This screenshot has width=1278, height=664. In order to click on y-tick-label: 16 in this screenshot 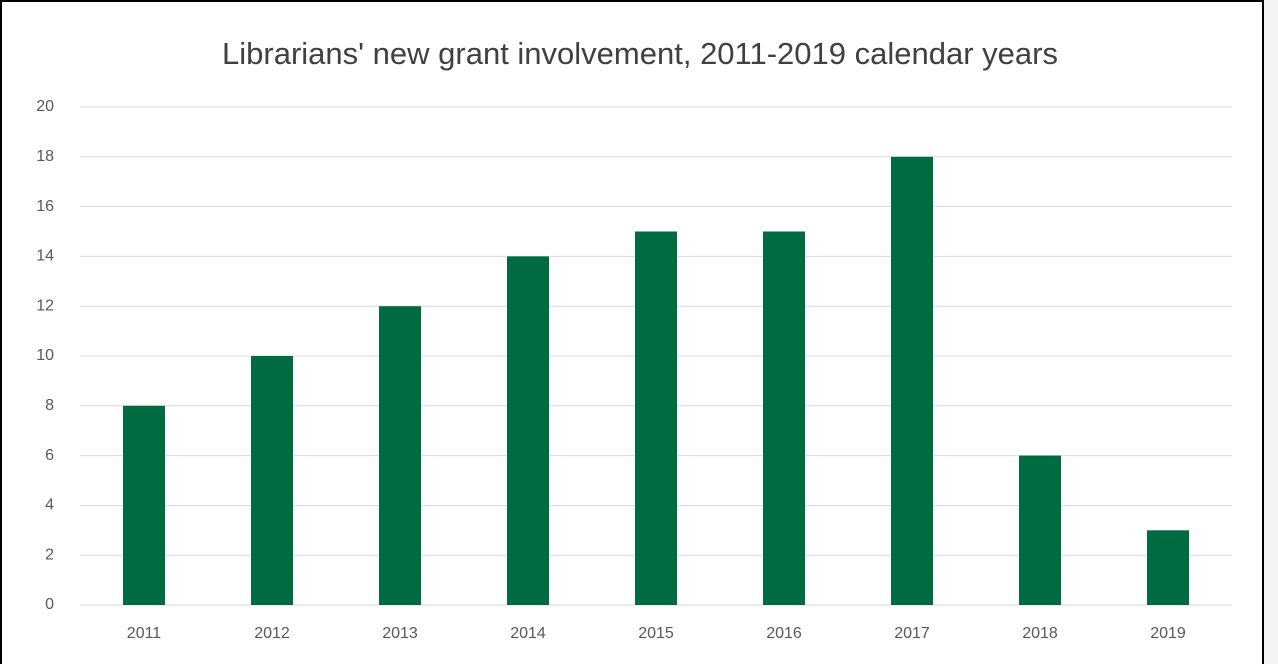, I will do `click(45, 206)`.